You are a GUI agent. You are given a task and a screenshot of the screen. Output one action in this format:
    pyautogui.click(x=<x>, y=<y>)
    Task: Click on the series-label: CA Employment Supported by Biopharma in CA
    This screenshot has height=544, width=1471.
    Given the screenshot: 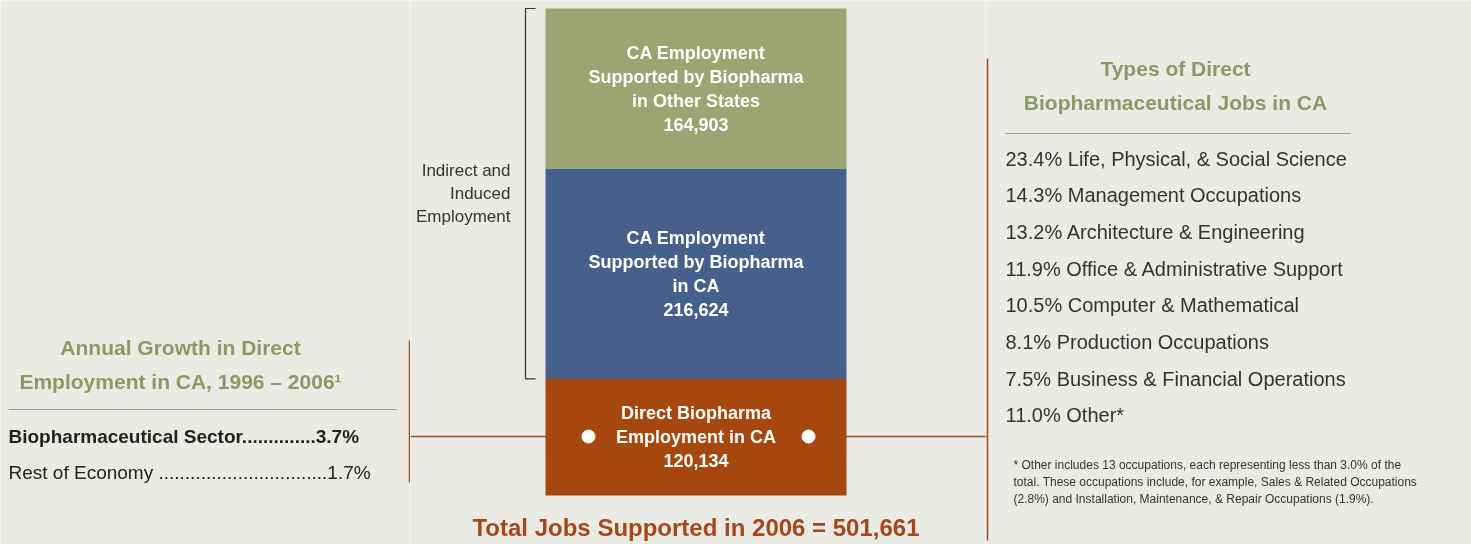 What is the action you would take?
    pyautogui.click(x=696, y=261)
    